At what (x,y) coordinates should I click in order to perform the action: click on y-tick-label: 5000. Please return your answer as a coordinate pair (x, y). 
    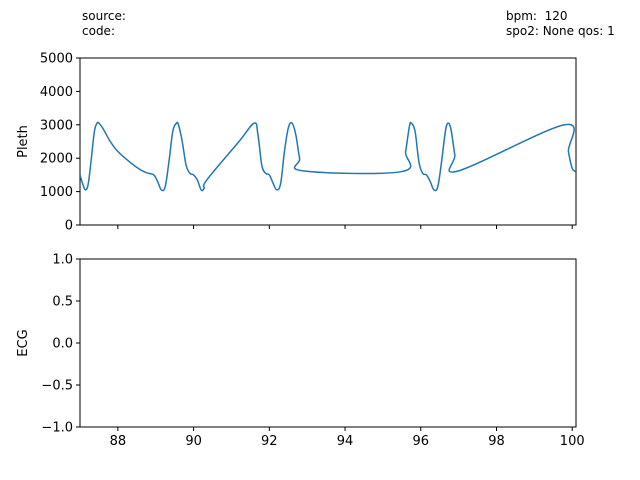
    Looking at the image, I should click on (56, 59).